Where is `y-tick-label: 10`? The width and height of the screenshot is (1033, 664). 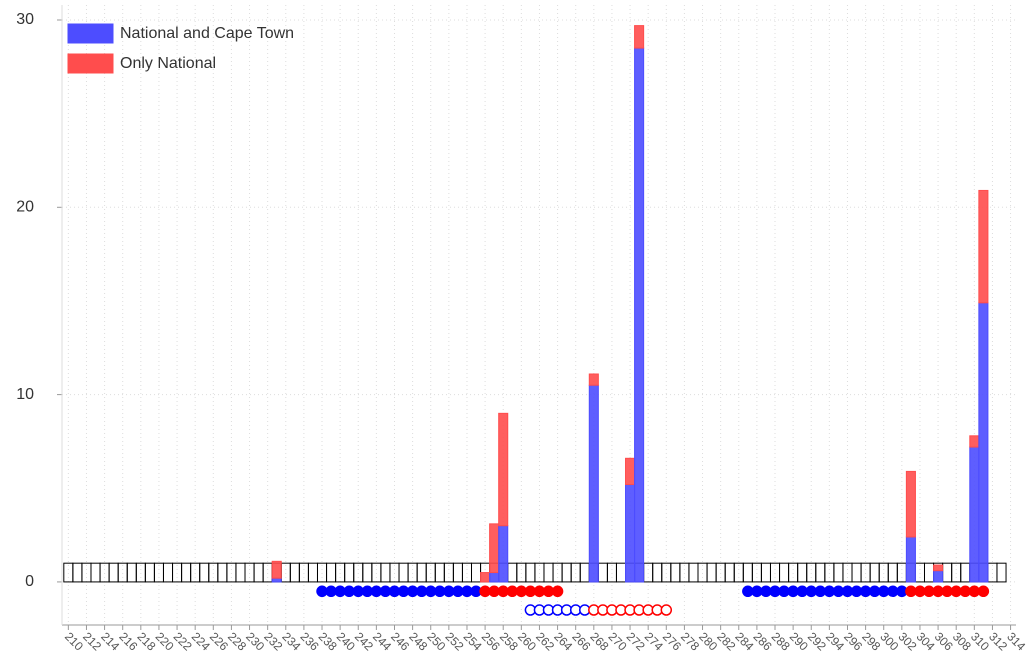 y-tick-label: 10 is located at coordinates (25, 394).